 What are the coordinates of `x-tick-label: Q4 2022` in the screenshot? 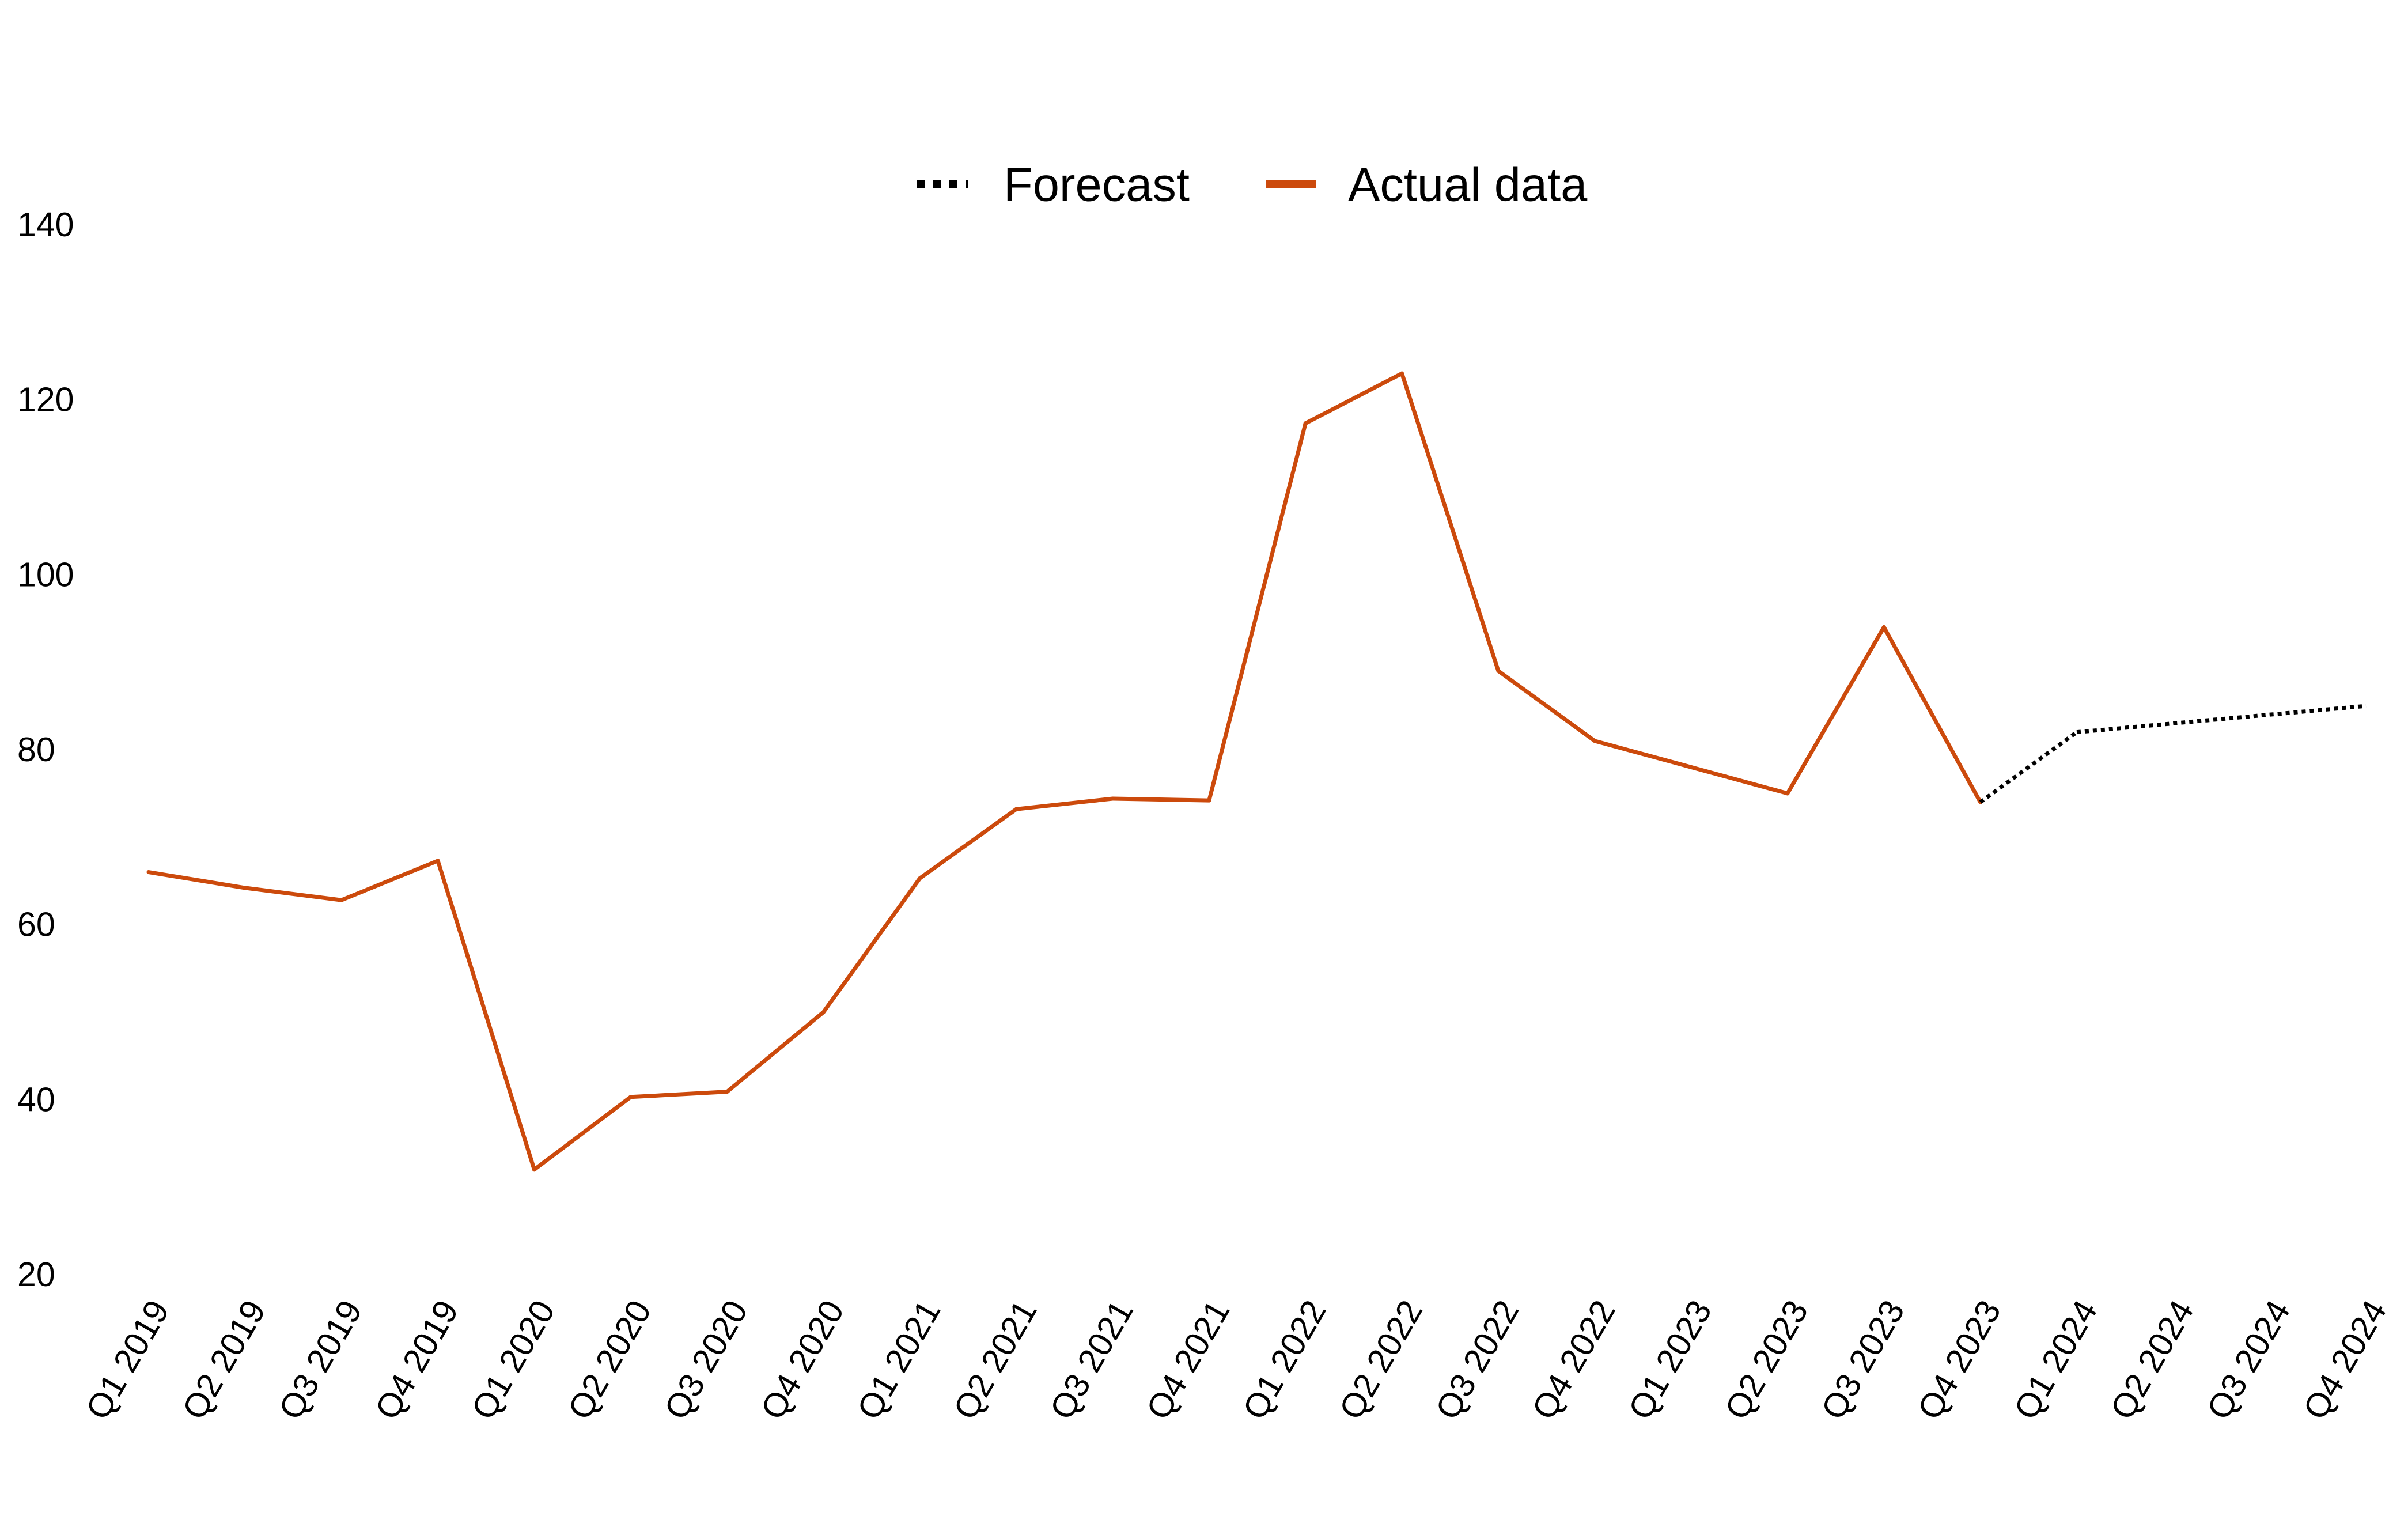 It's located at (1573, 1360).